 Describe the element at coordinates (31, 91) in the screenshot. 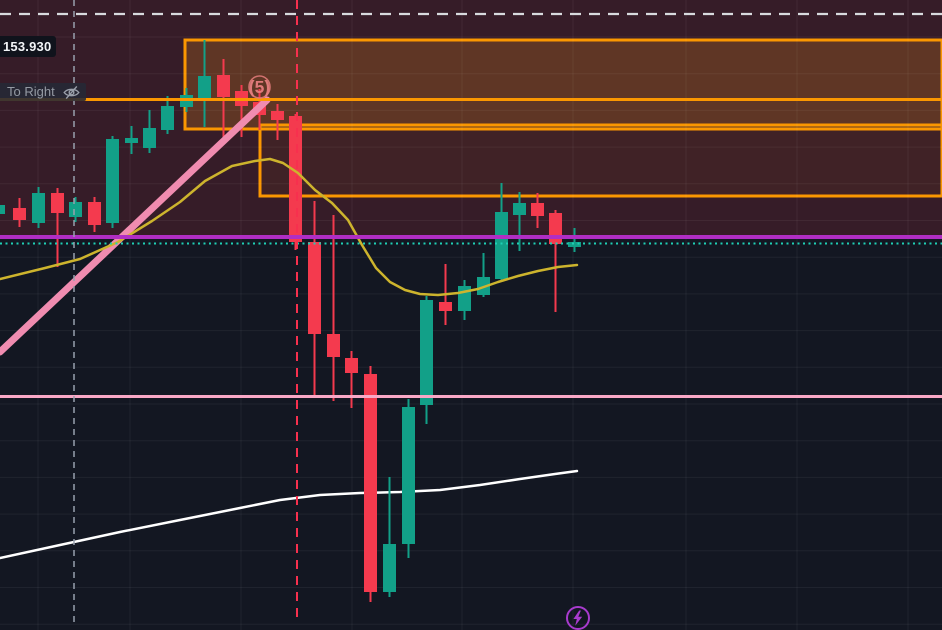

I see `visibility-toggle-label: To Right` at that location.